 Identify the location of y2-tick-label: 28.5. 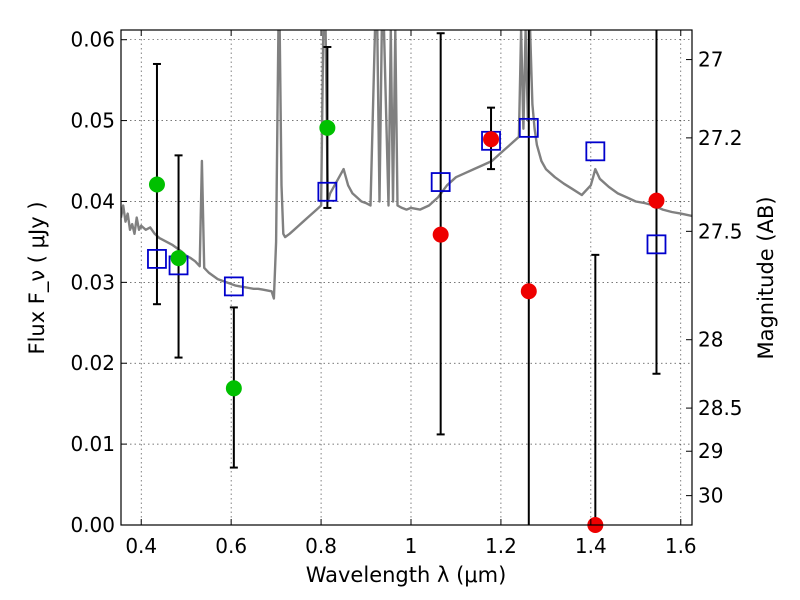
(720, 408).